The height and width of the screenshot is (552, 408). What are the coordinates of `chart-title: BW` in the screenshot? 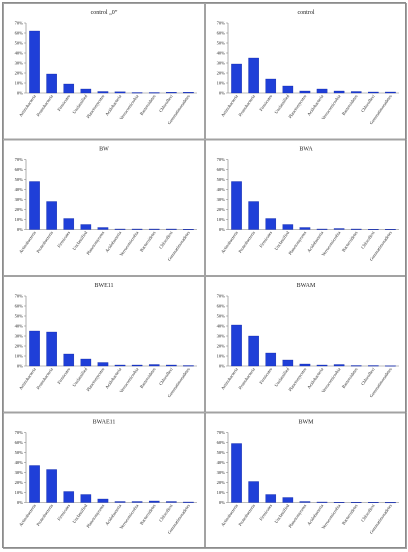 It's located at (104, 150).